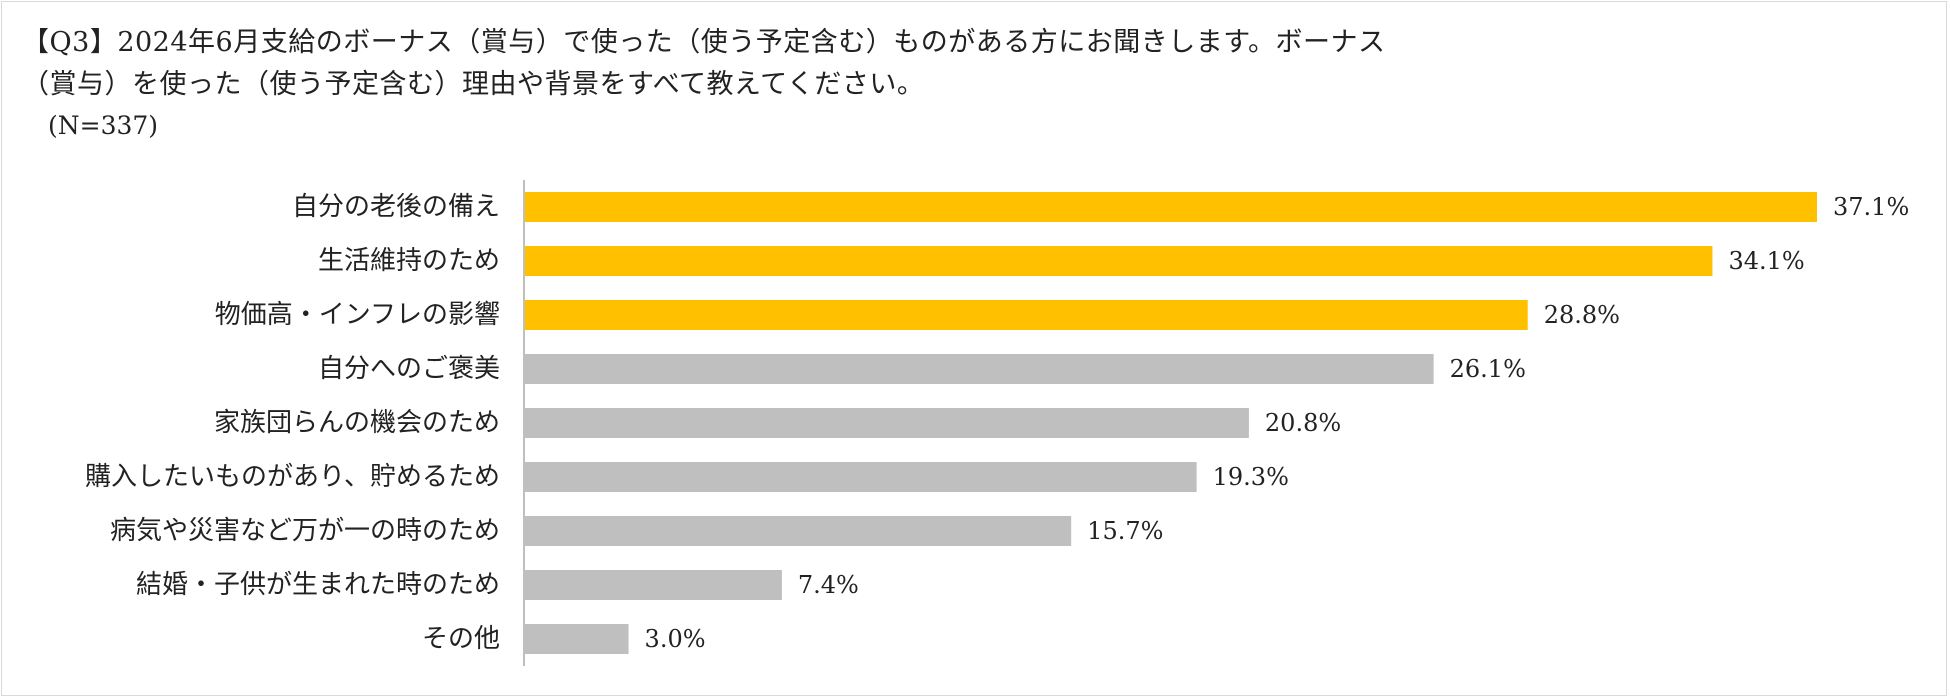  Describe the element at coordinates (357, 315) in the screenshot. I see `category-label: 物価高・インフレの影響` at that location.